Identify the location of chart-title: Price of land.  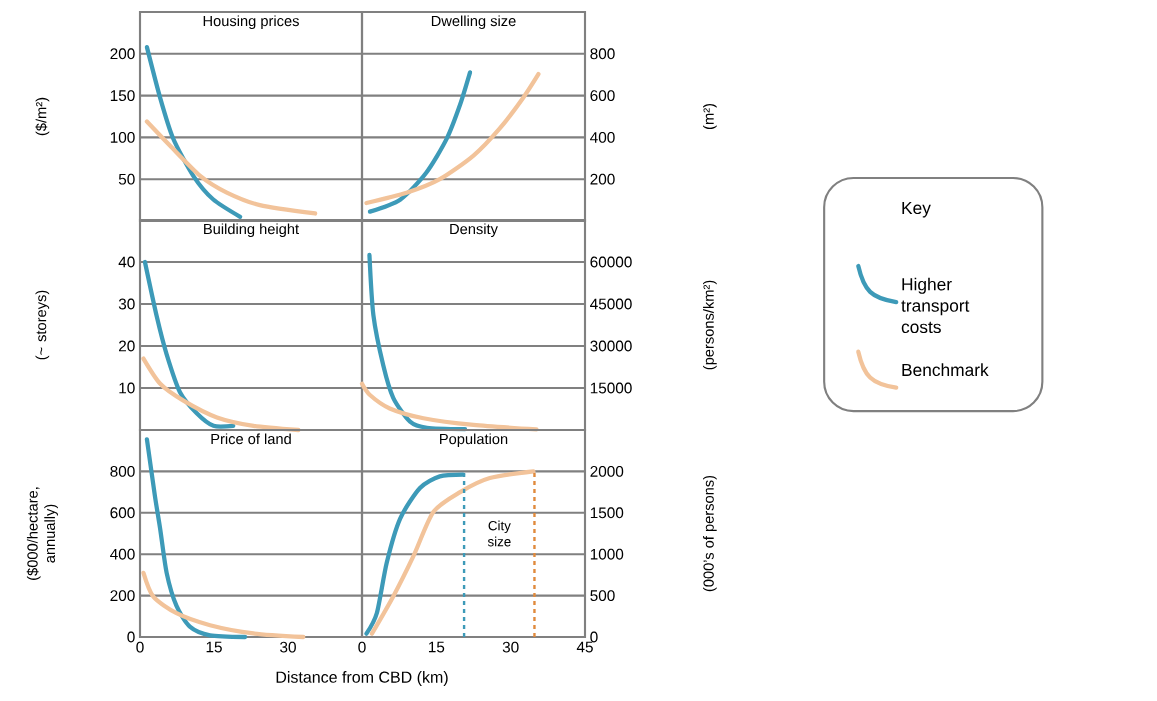
(251, 439).